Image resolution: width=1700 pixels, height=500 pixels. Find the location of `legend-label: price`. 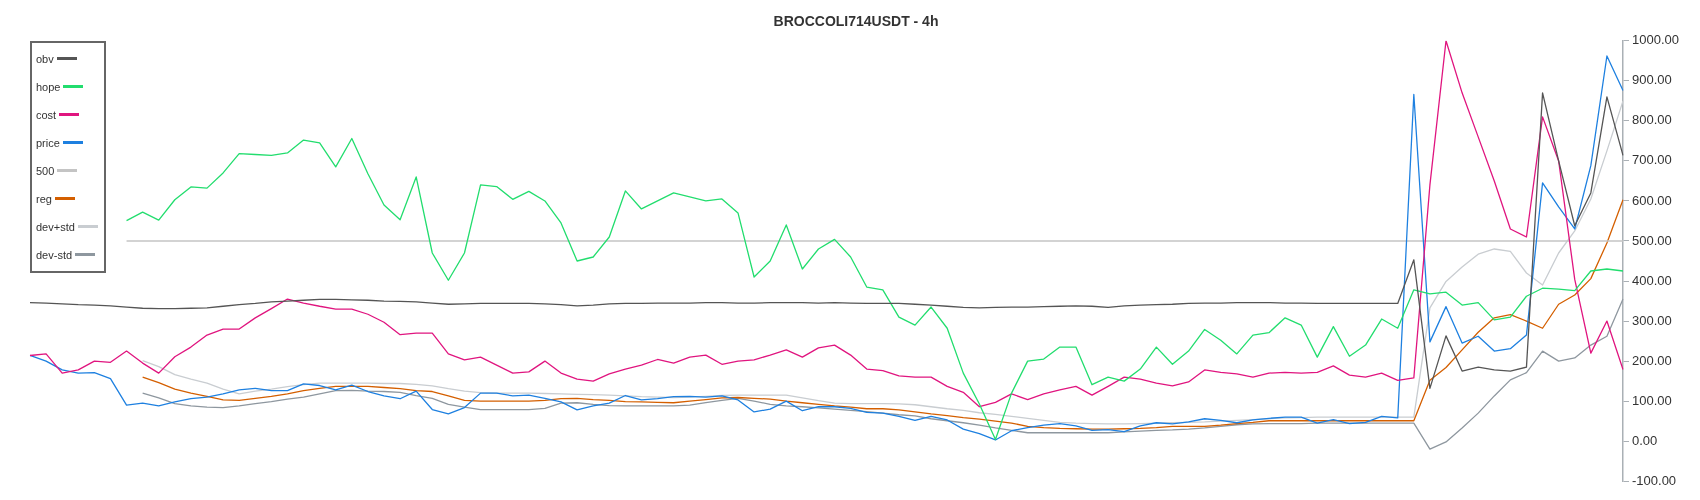

legend-label: price is located at coordinates (48, 142).